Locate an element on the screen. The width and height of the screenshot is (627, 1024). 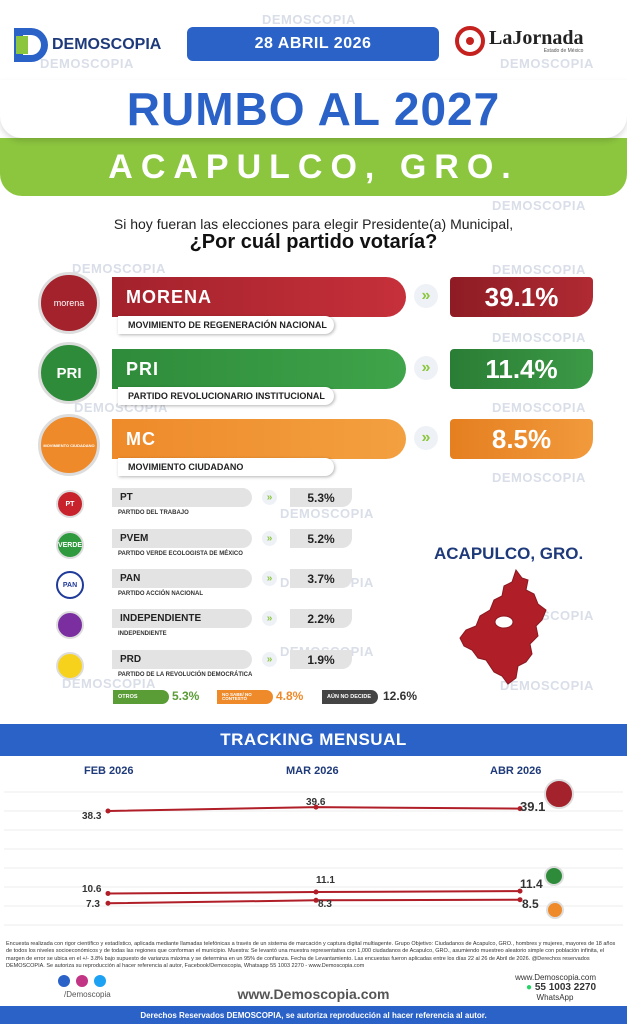
morena-logo-text: morena is located at coordinates (69, 303).